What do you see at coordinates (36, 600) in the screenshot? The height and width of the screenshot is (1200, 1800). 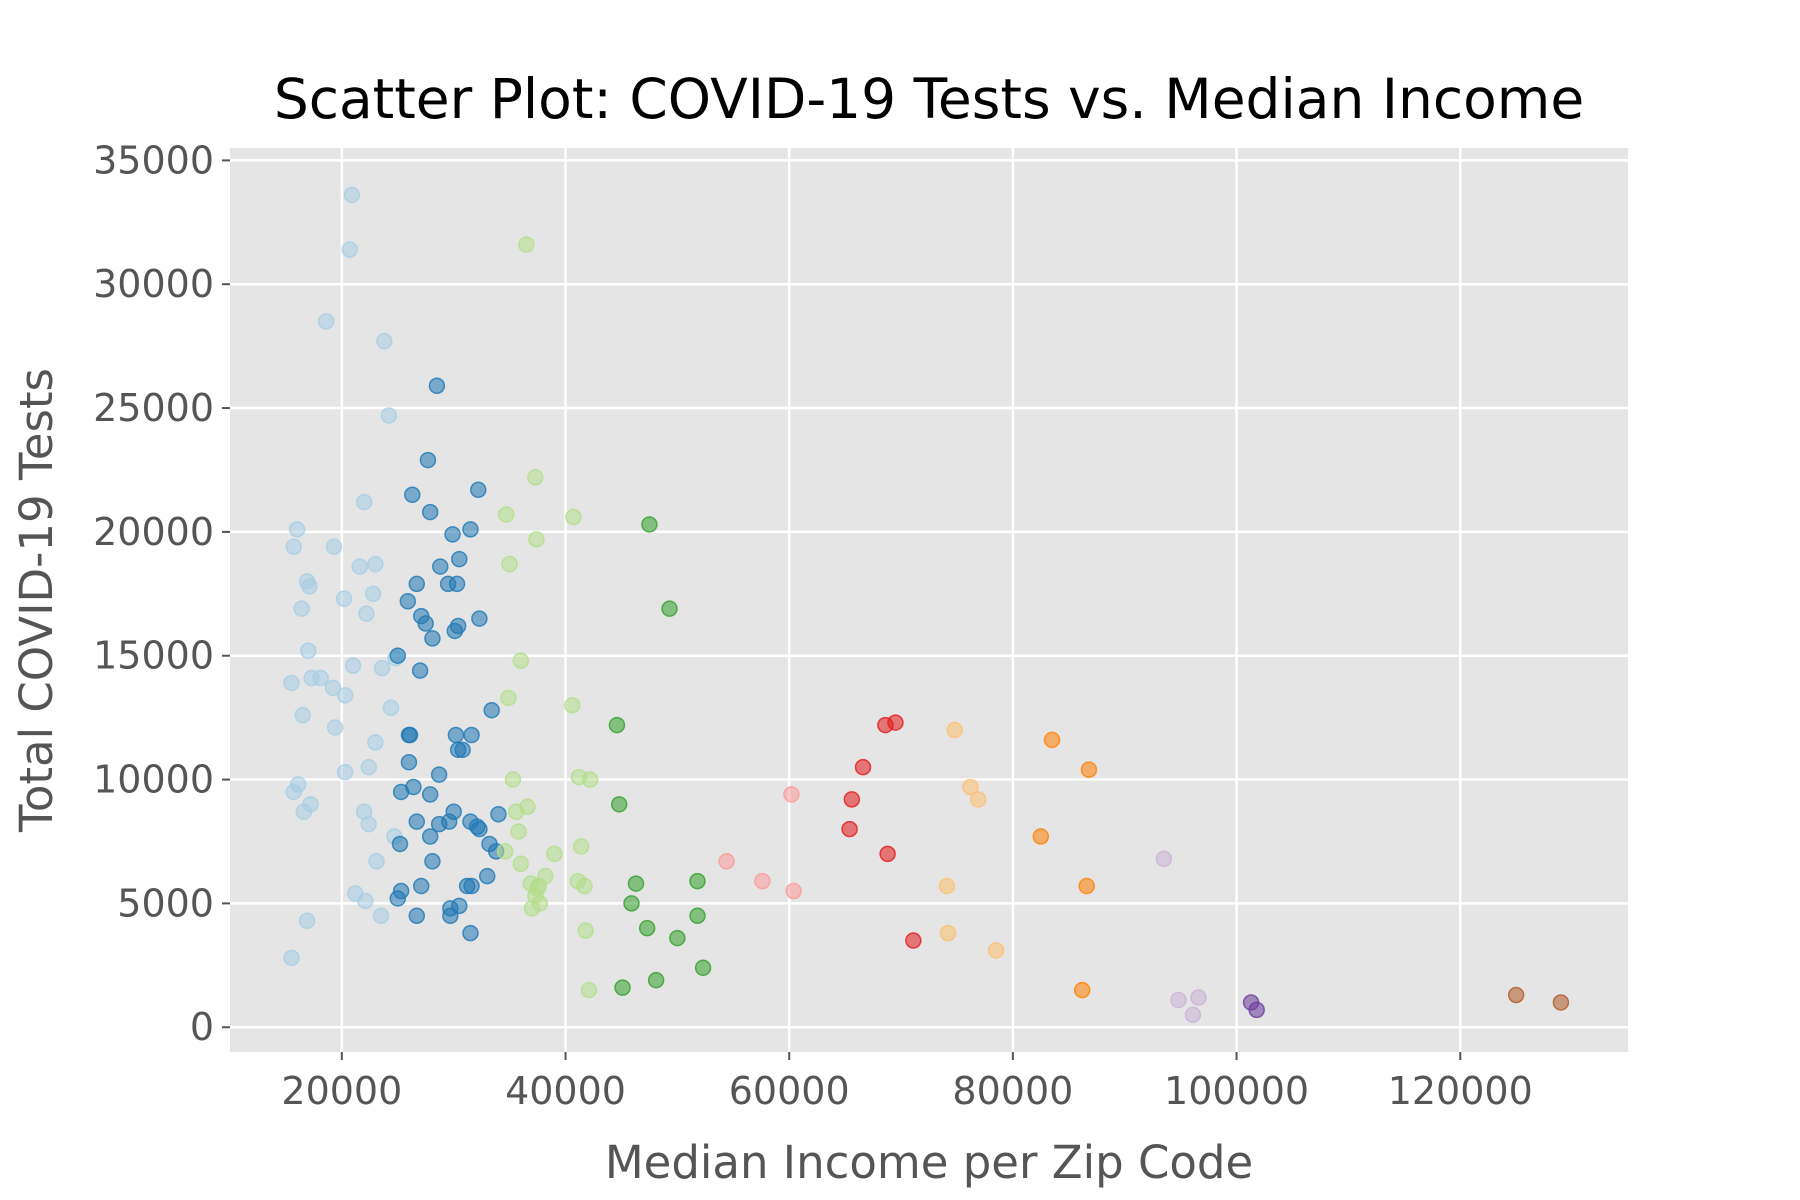 I see `y-axis-label: Total COVID-19 Tests` at bounding box center [36, 600].